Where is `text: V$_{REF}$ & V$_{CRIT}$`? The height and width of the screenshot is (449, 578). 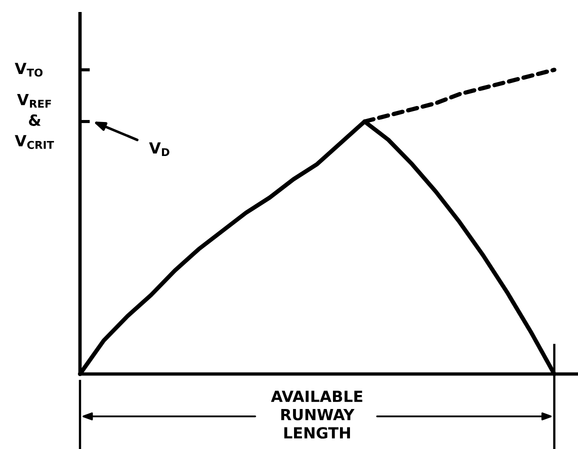 text: V$_{REF}$ & V$_{CRIT}$ is located at coordinates (34, 121).